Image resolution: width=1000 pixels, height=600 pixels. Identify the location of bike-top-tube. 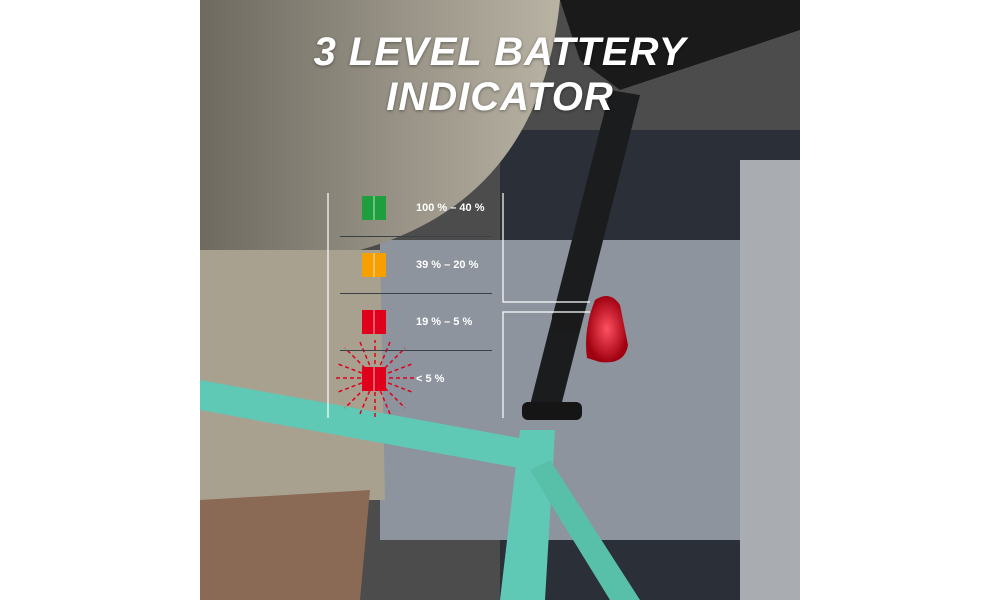
(365, 425).